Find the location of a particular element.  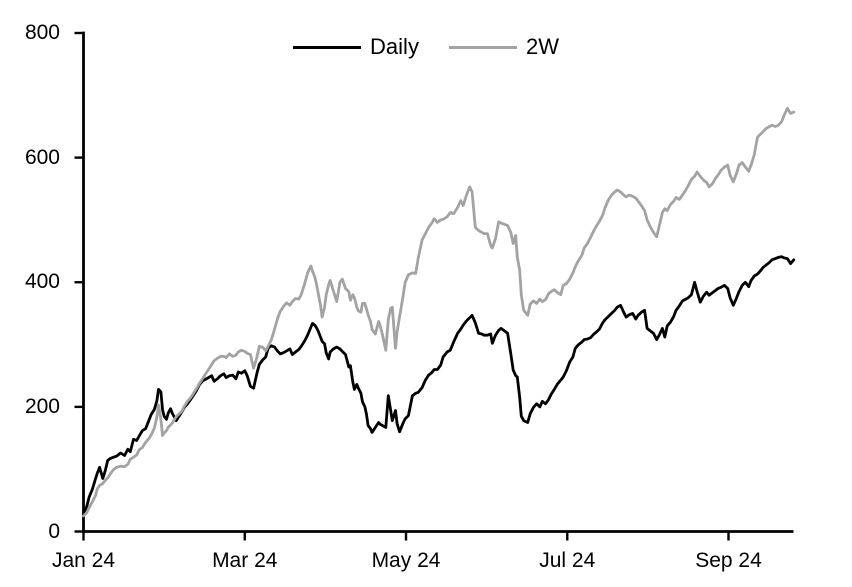

x-tick-label: Sep 24 is located at coordinates (728, 560).